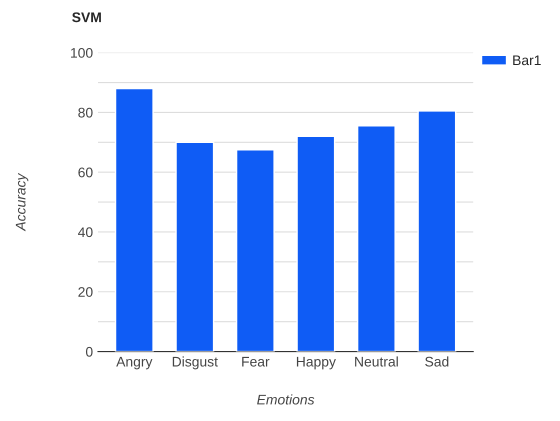 The height and width of the screenshot is (421, 560). Describe the element at coordinates (85, 113) in the screenshot. I see `y-tick-label: 80` at that location.